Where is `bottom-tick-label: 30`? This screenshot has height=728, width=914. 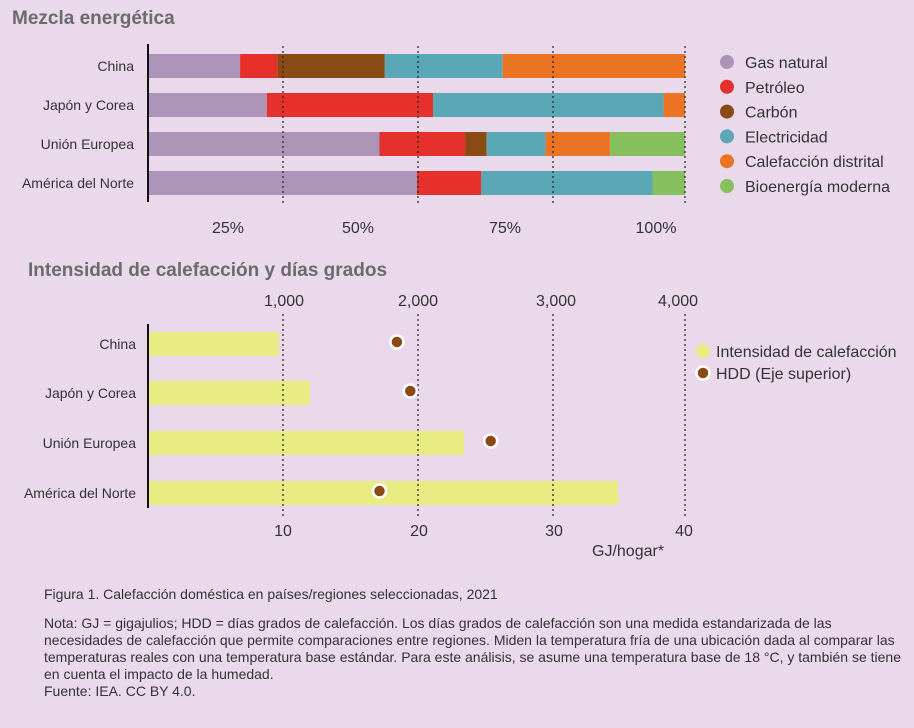 bottom-tick-label: 30 is located at coordinates (554, 531).